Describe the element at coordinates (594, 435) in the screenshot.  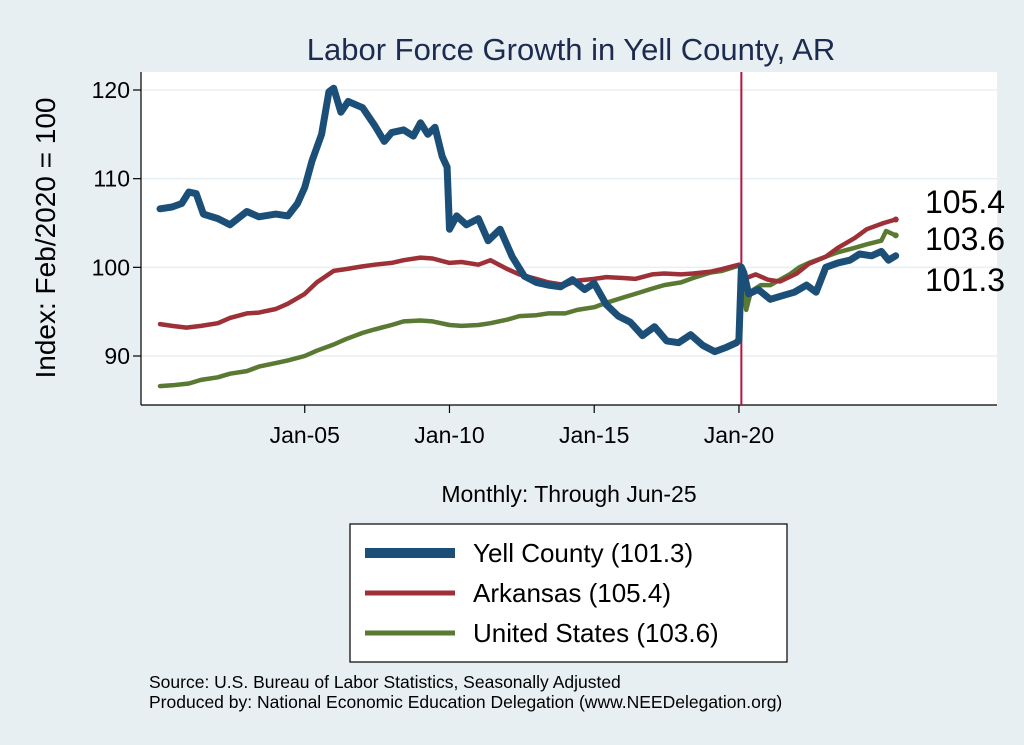
I see `x-tick-label: Jan-15` at that location.